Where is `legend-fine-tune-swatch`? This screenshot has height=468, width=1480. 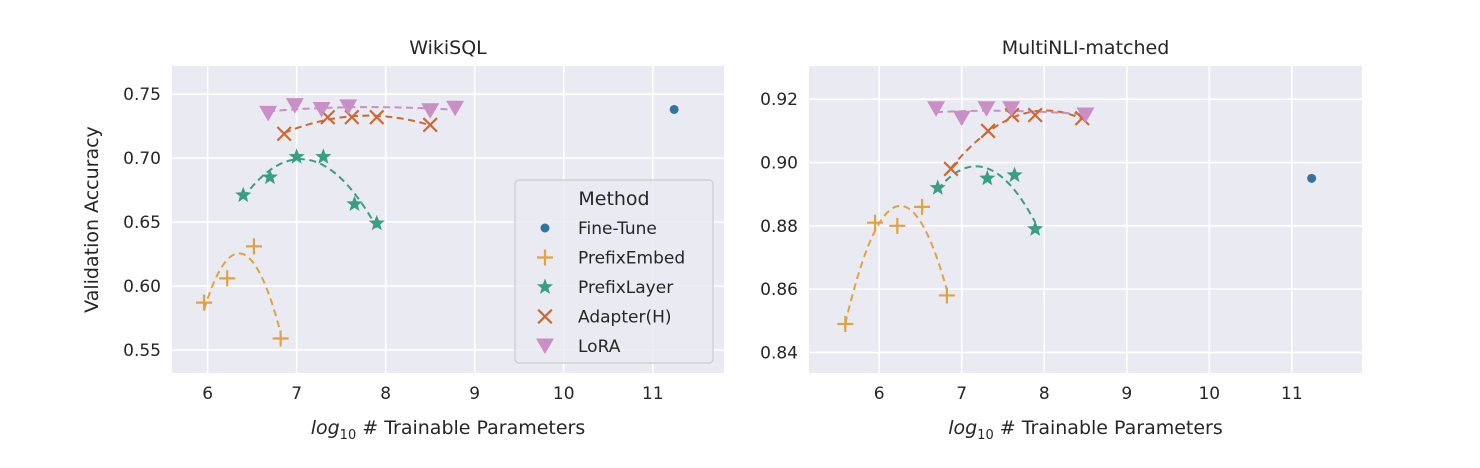
legend-fine-tune-swatch is located at coordinates (545, 228).